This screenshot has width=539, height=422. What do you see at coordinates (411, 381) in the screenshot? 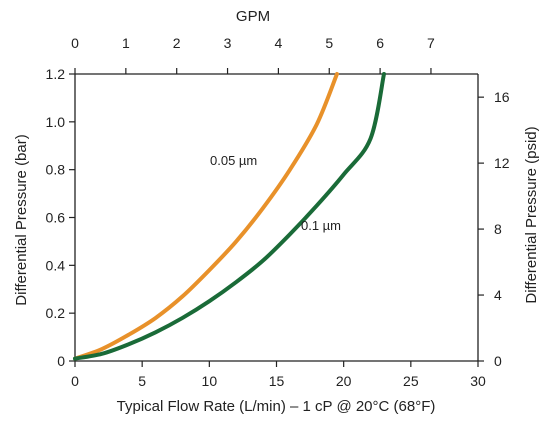
I see `x-tick-label-5: 25` at bounding box center [411, 381].